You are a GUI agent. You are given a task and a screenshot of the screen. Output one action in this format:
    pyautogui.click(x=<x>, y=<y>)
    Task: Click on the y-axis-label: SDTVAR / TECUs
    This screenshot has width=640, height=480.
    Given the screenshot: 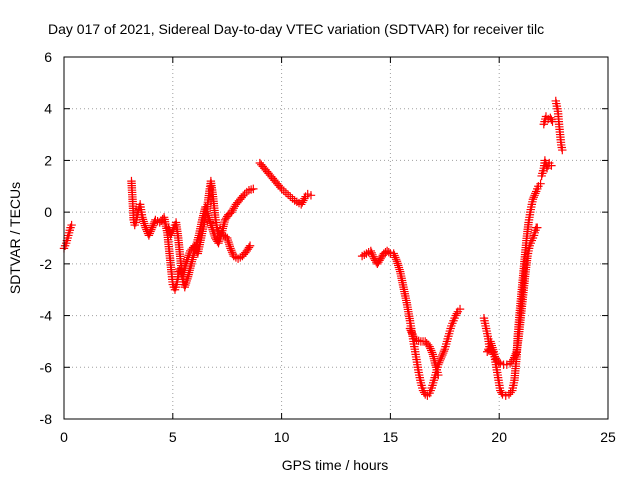 What is the action you would take?
    pyautogui.click(x=15, y=238)
    